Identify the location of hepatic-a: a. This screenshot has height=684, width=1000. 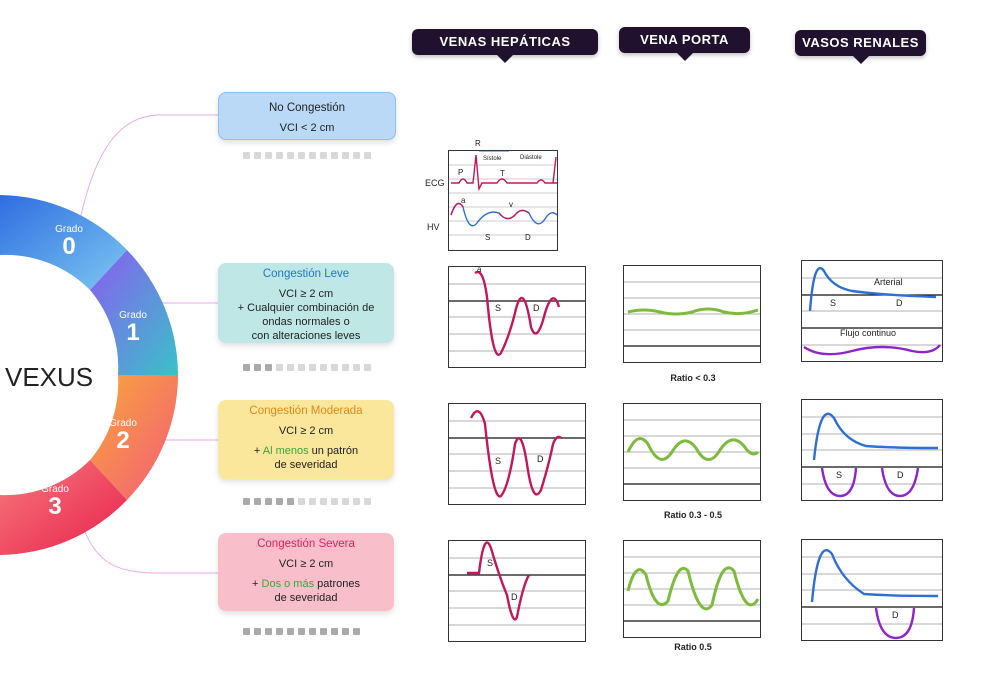
(479, 269).